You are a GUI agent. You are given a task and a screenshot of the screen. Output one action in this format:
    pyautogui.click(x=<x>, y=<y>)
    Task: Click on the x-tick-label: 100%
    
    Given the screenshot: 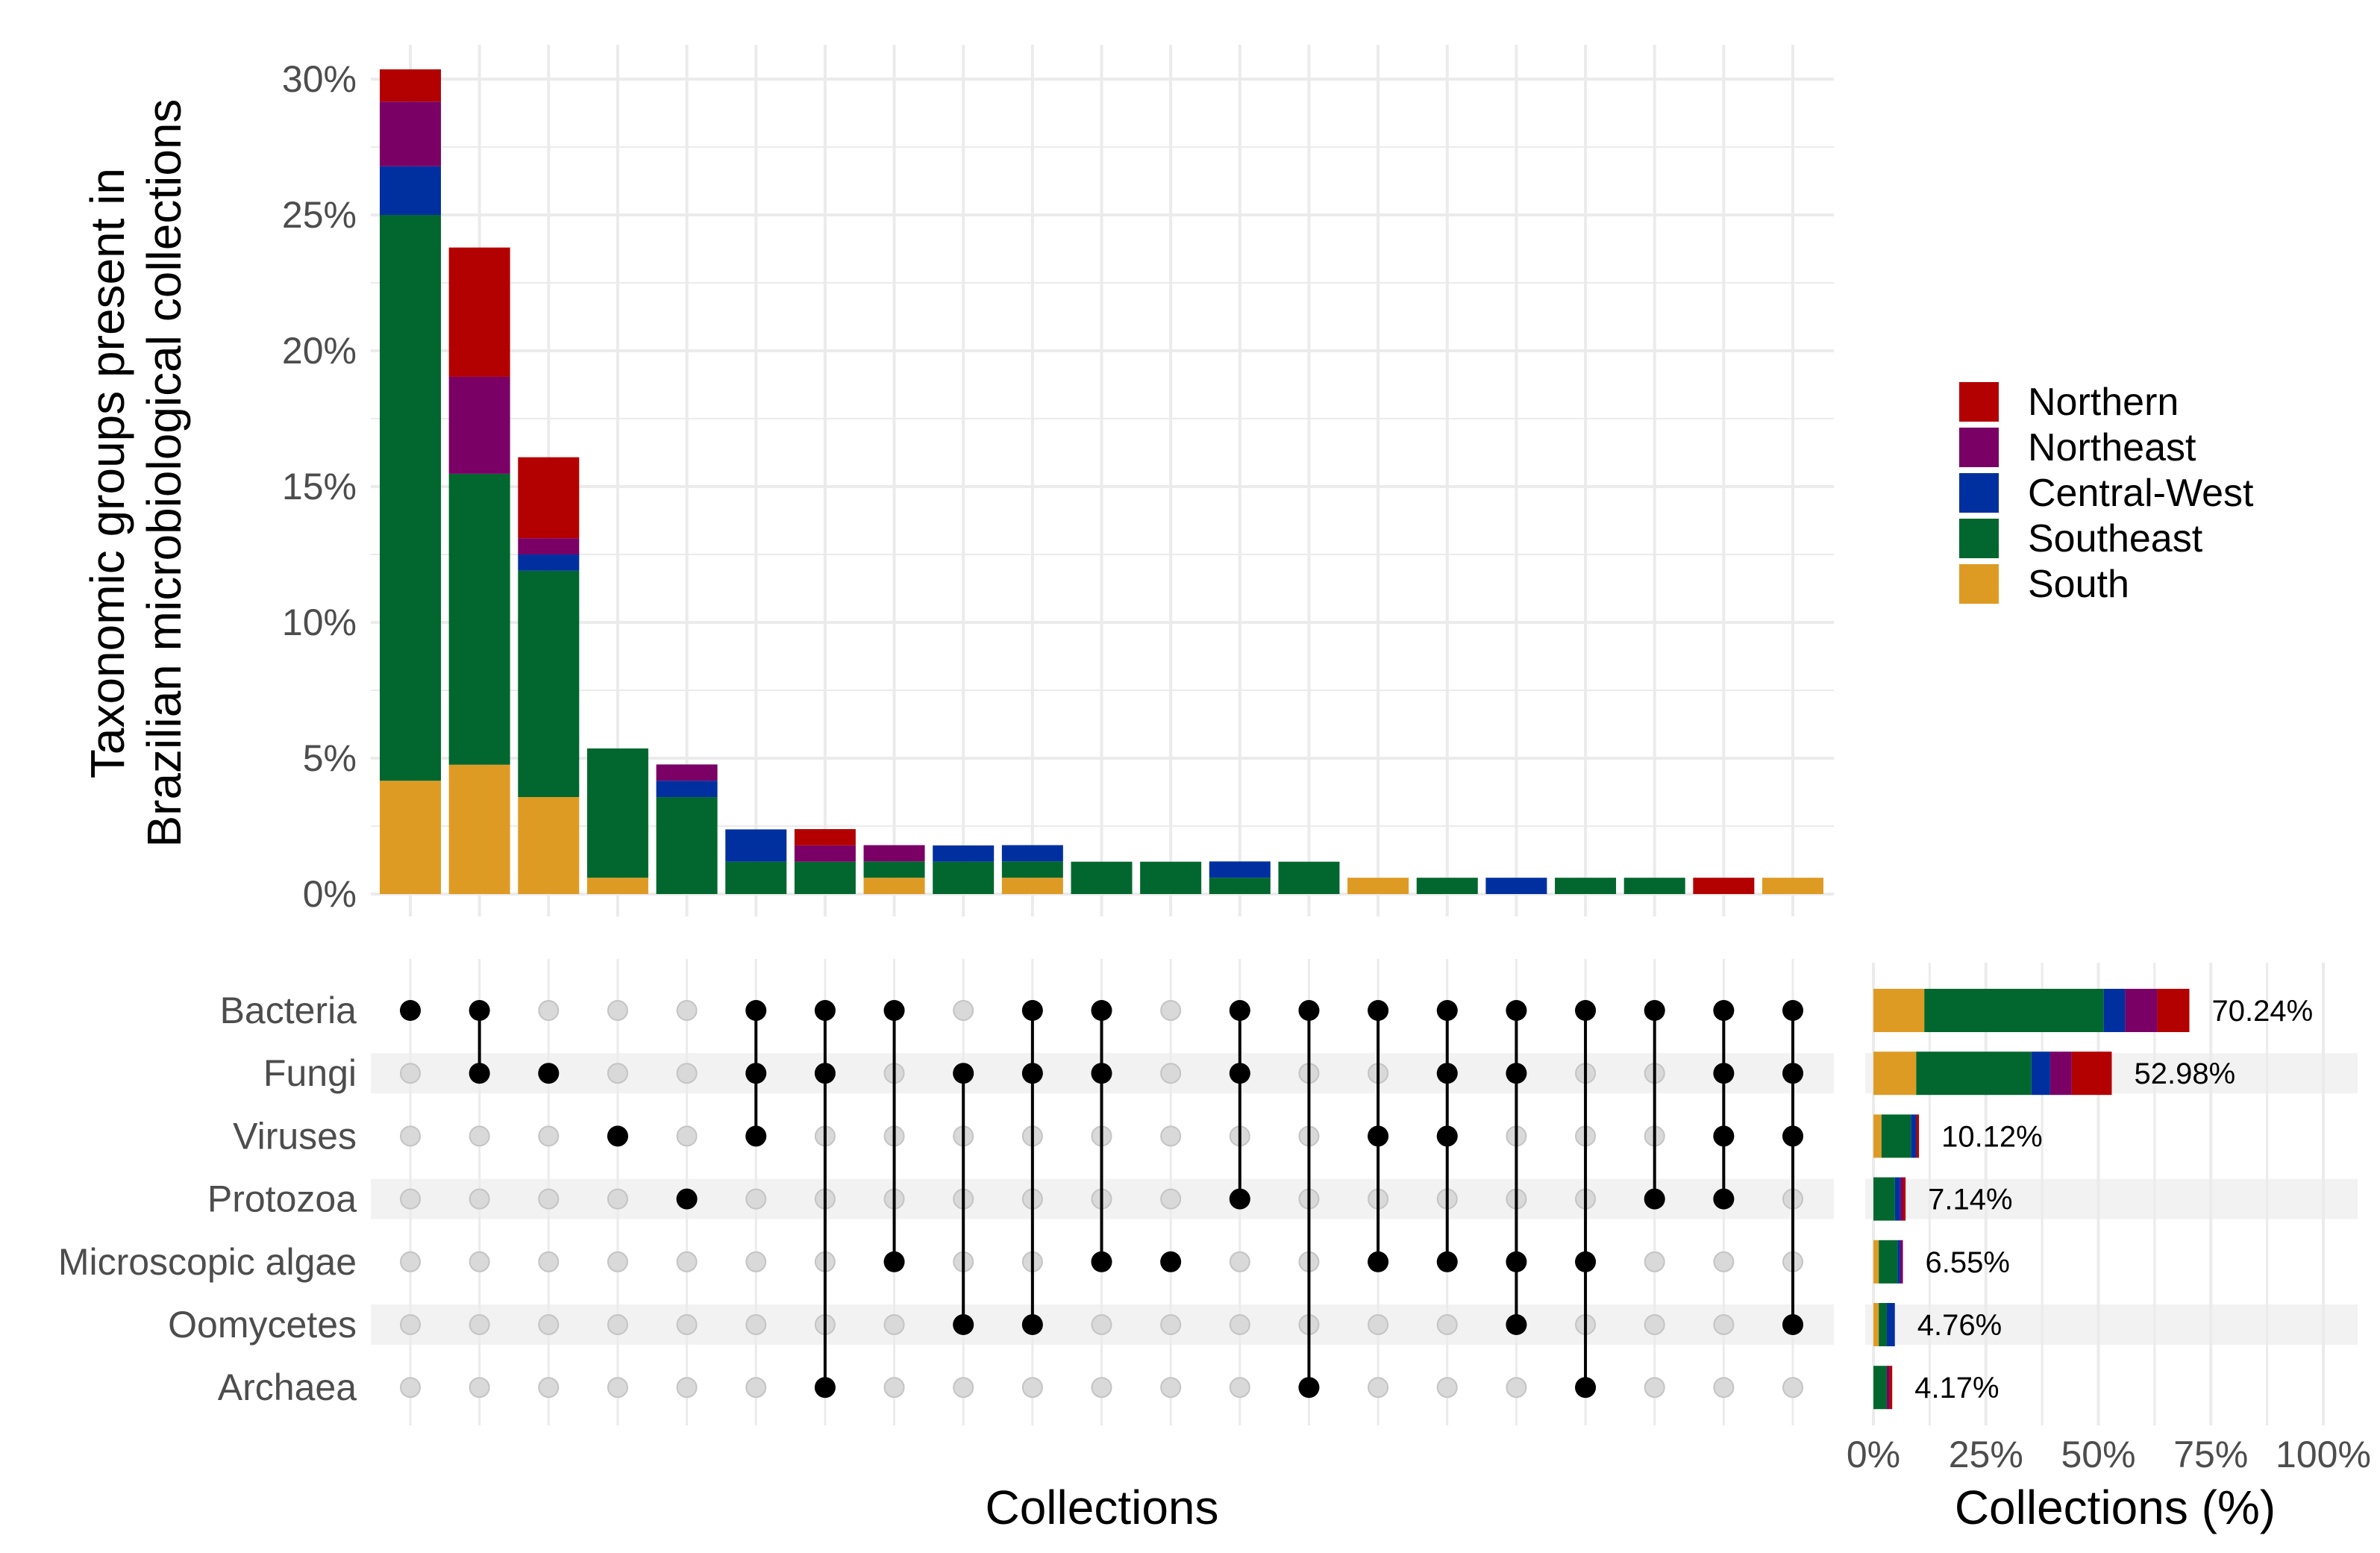 What is the action you would take?
    pyautogui.click(x=2323, y=1454)
    